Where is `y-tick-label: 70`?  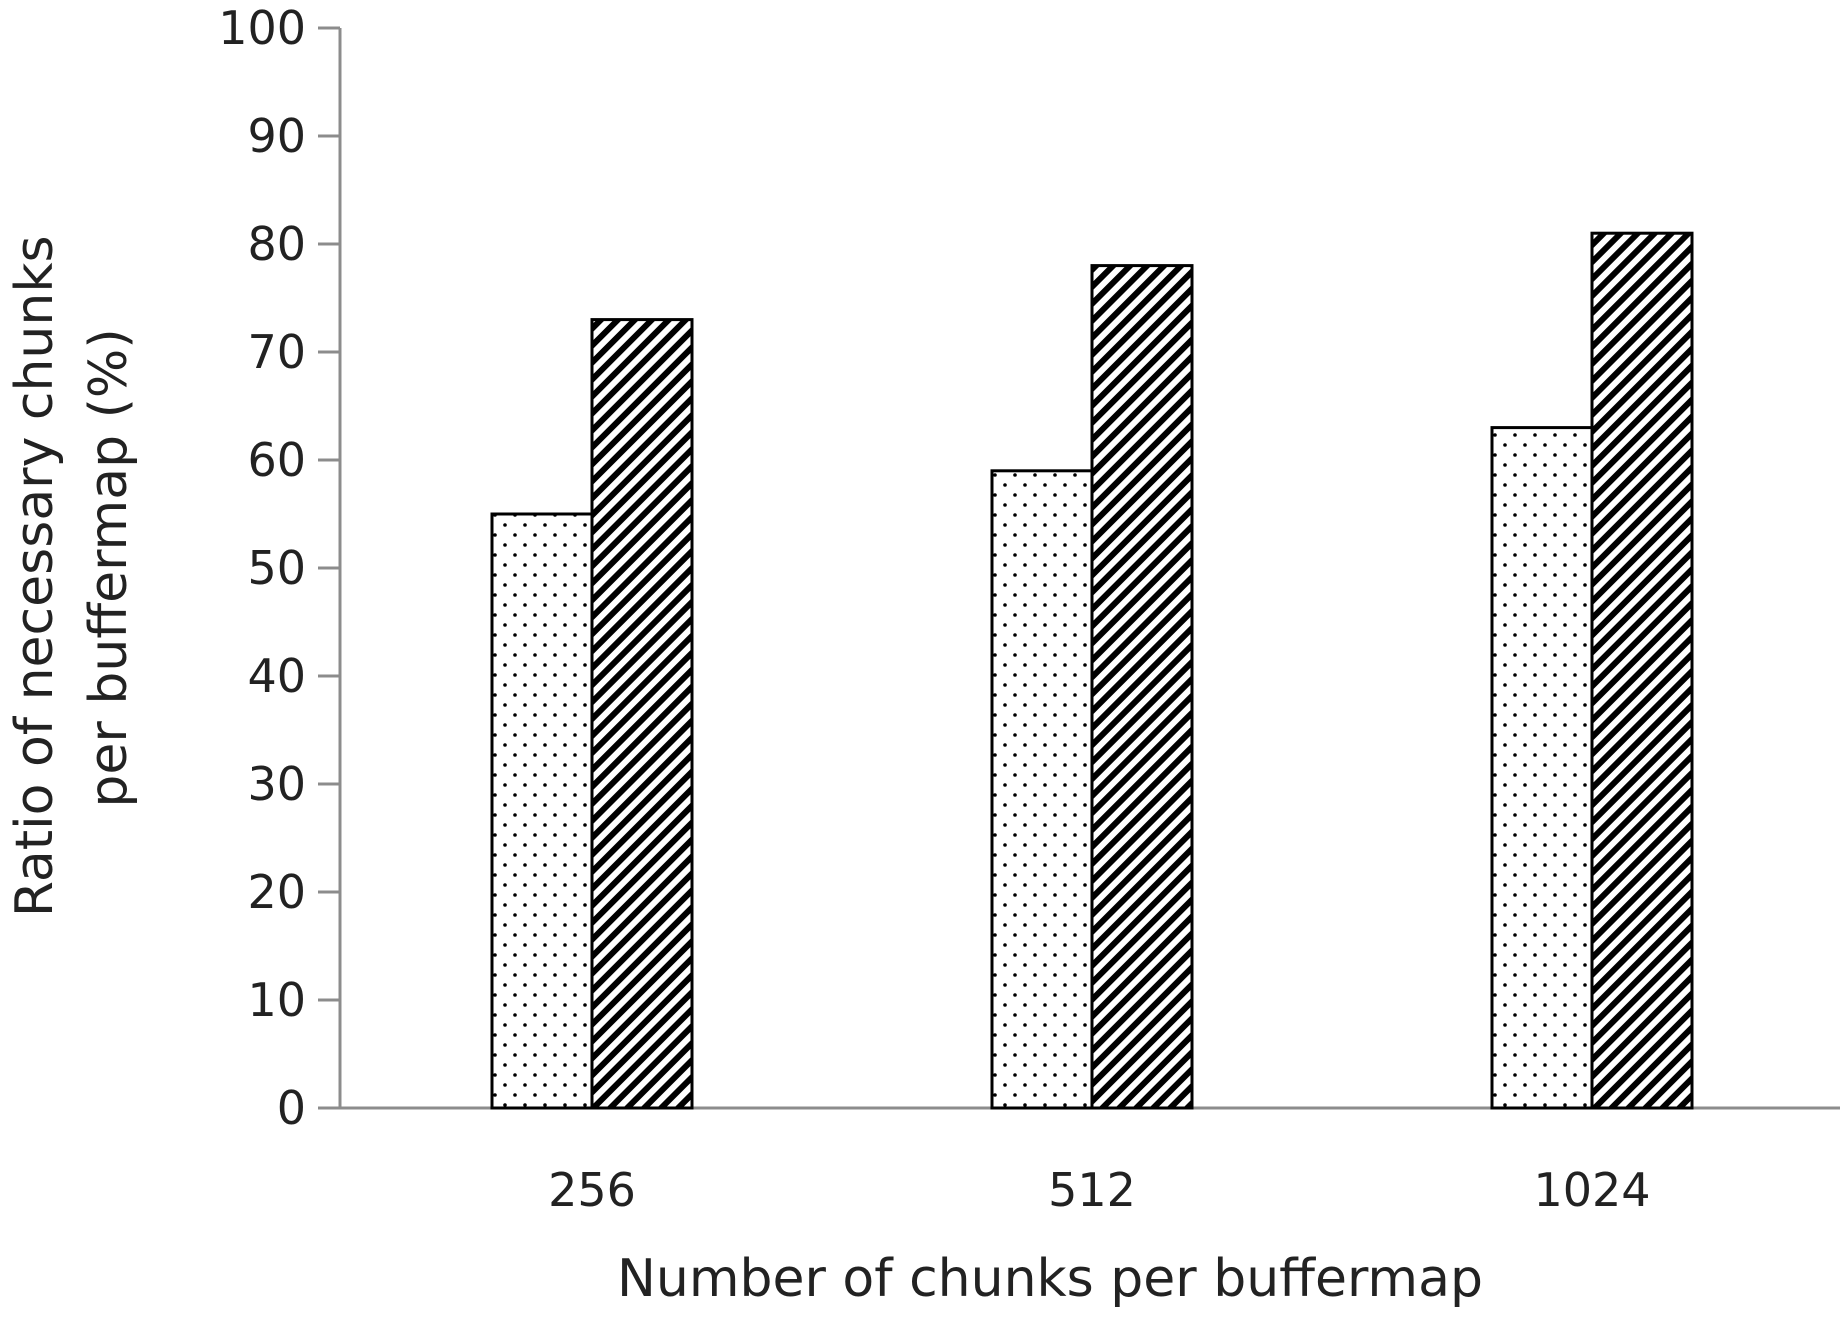
y-tick-label: 70 is located at coordinates (276, 352).